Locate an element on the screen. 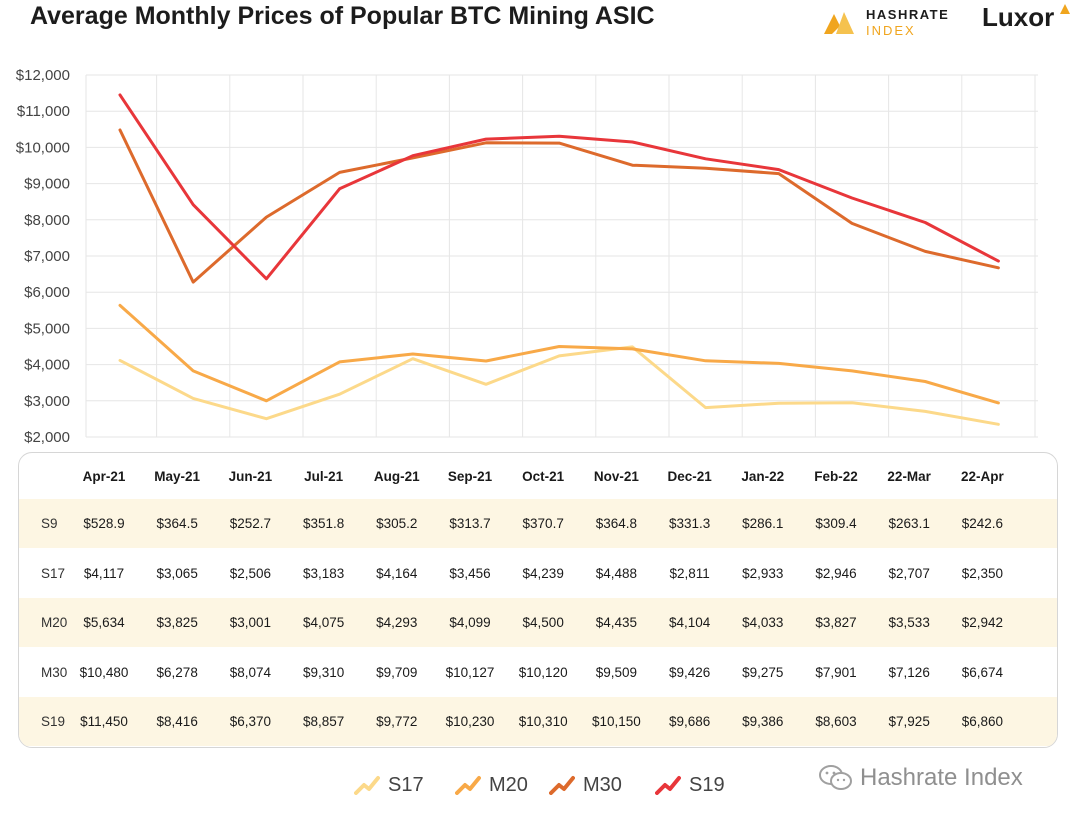 The height and width of the screenshot is (825, 1080). y-tick-label: $10,000 is located at coordinates (43, 147).